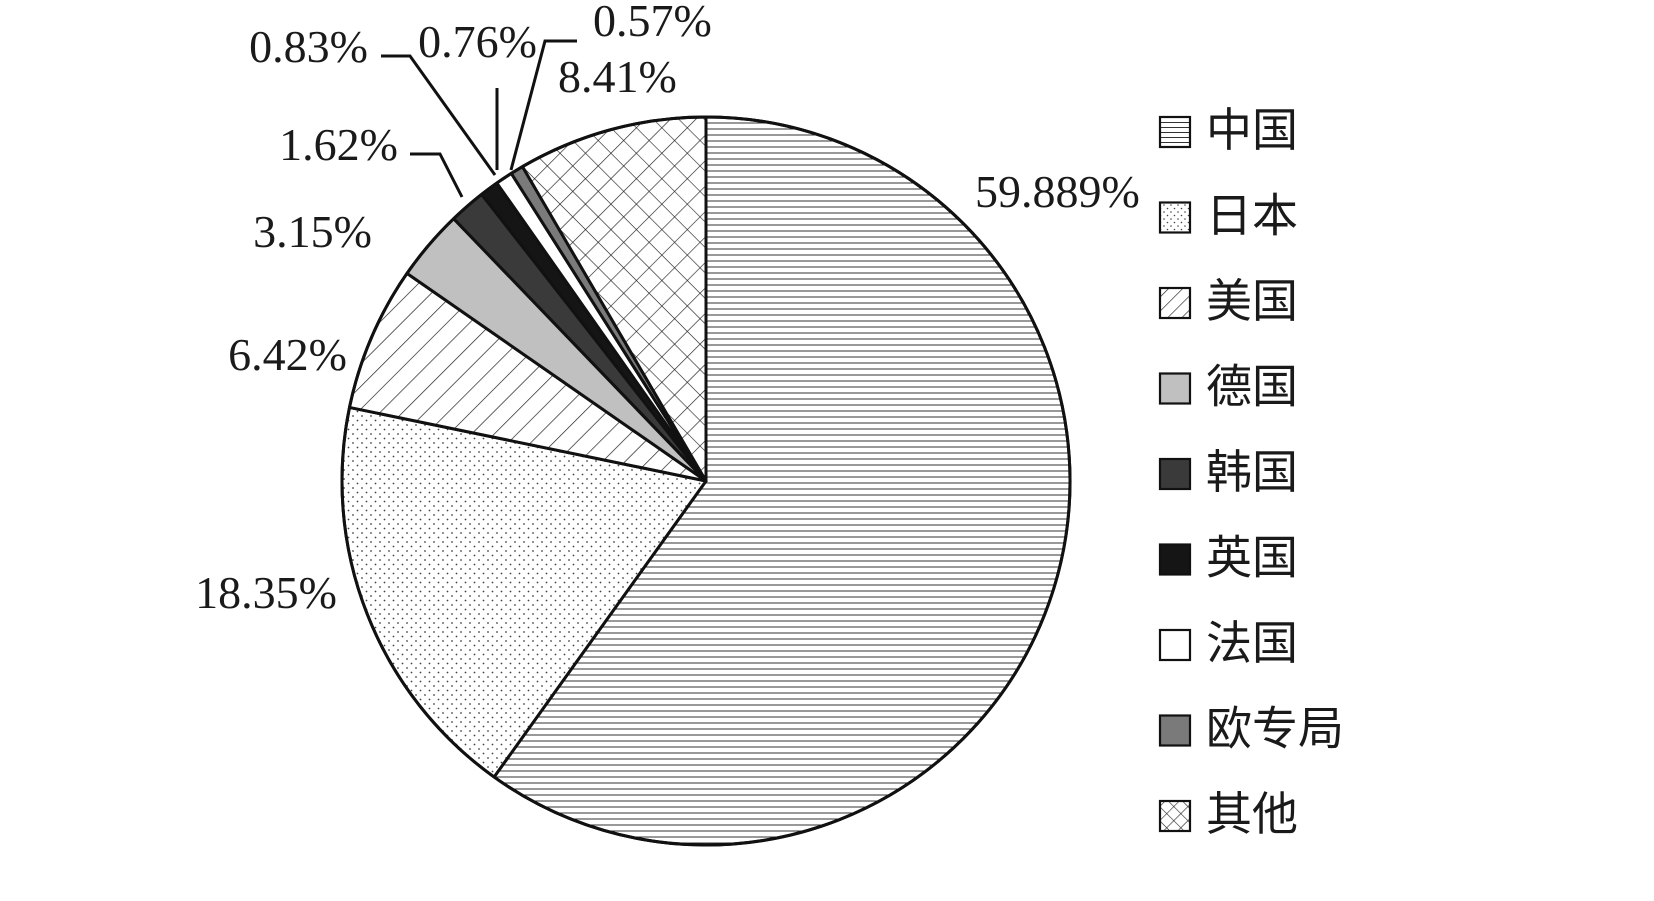 This screenshot has width=1654, height=901. I want to click on slice-label-8: 0.57%, so click(652, 23).